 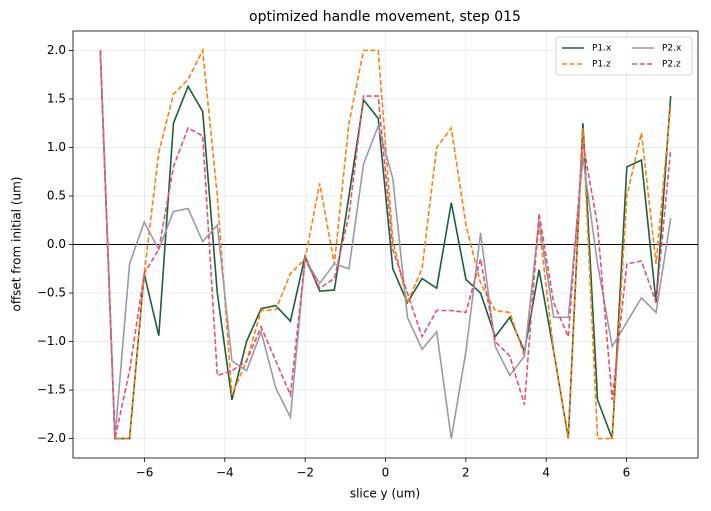 What do you see at coordinates (601, 65) in the screenshot?
I see `legend-label: P1.z` at bounding box center [601, 65].